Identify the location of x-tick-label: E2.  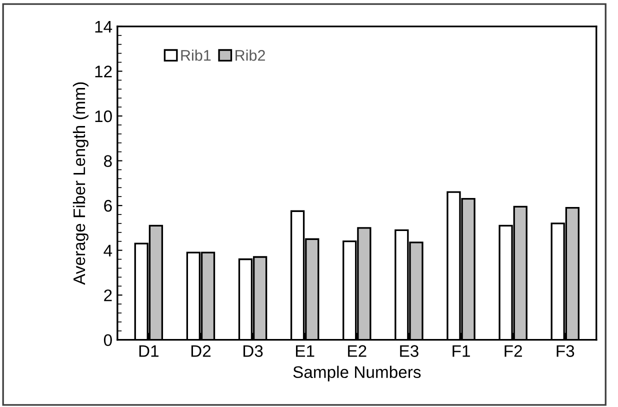
(357, 351).